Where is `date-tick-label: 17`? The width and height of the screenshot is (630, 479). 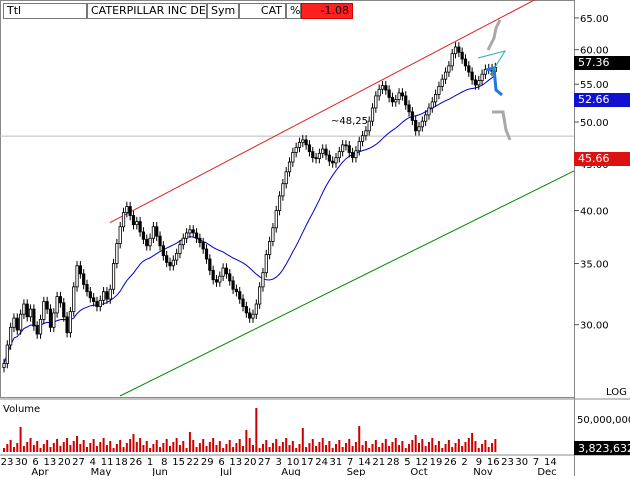
date-tick-label: 17 is located at coordinates (307, 462).